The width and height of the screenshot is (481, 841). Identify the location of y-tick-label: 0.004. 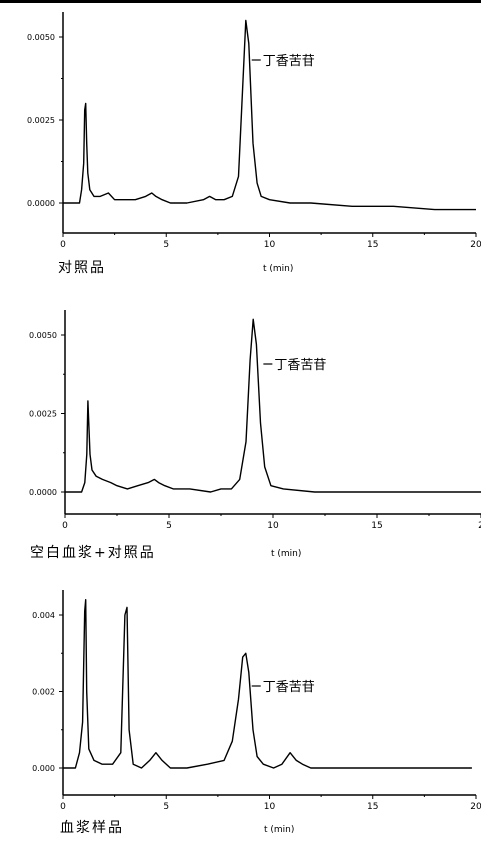
(43, 615).